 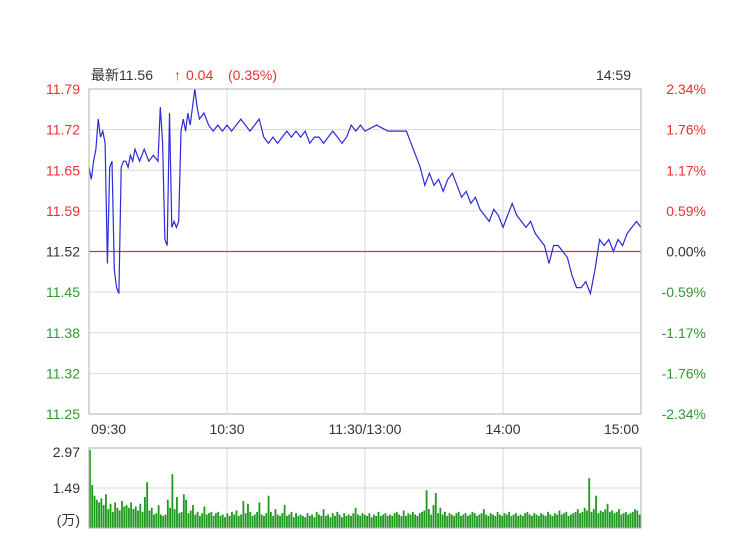 I want to click on percent-tick-label: 1.17%, so click(x=686, y=170).